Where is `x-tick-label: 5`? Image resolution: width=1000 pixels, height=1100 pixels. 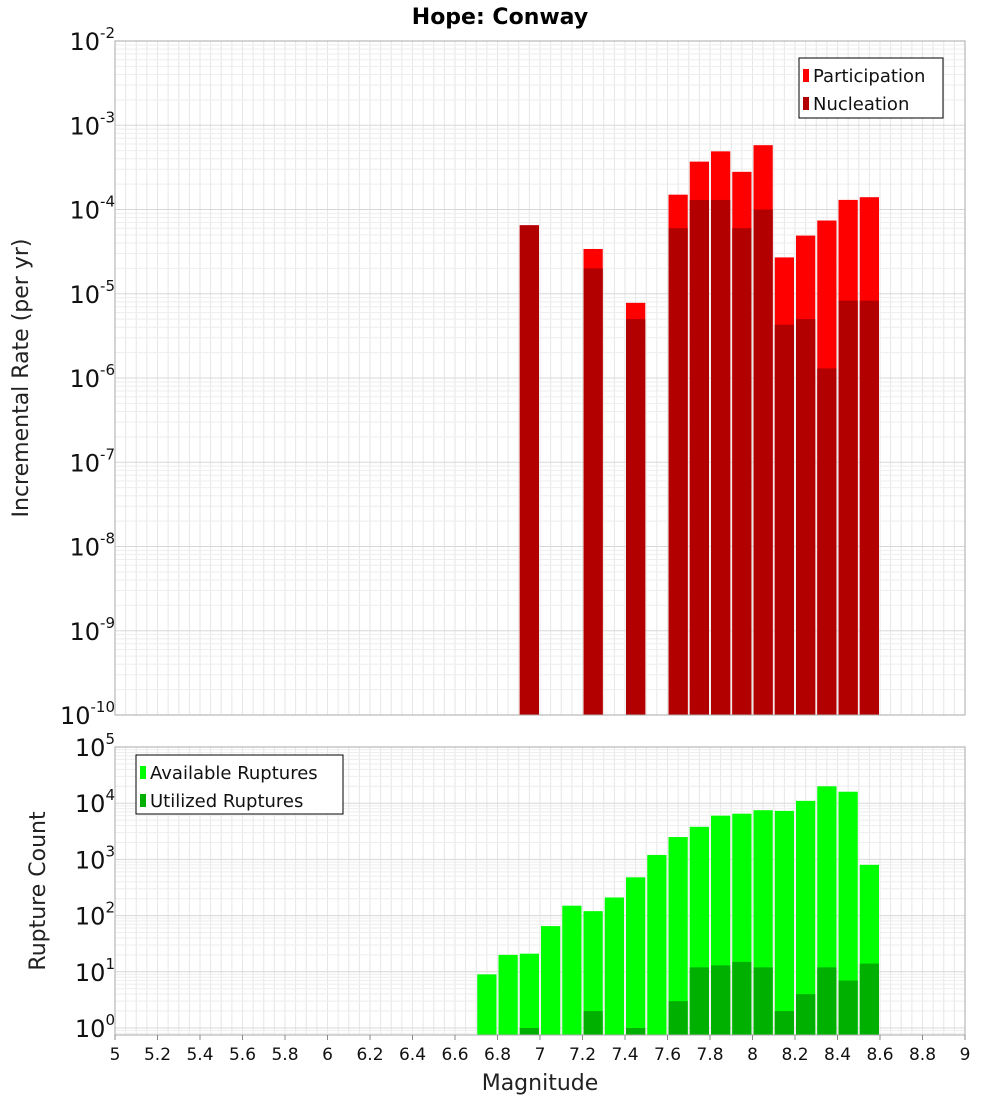 x-tick-label: 5 is located at coordinates (115, 1055).